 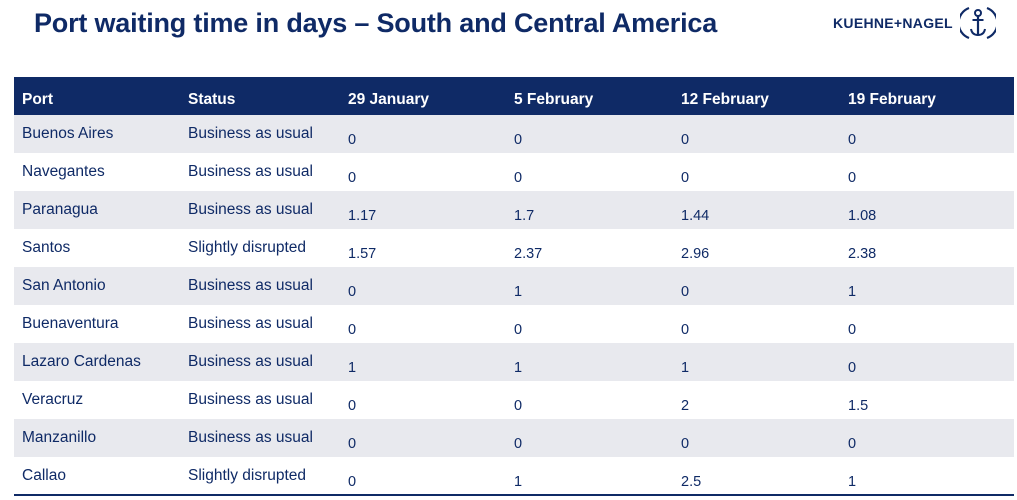 What do you see at coordinates (37, 99) in the screenshot?
I see `column-header-port: Port` at bounding box center [37, 99].